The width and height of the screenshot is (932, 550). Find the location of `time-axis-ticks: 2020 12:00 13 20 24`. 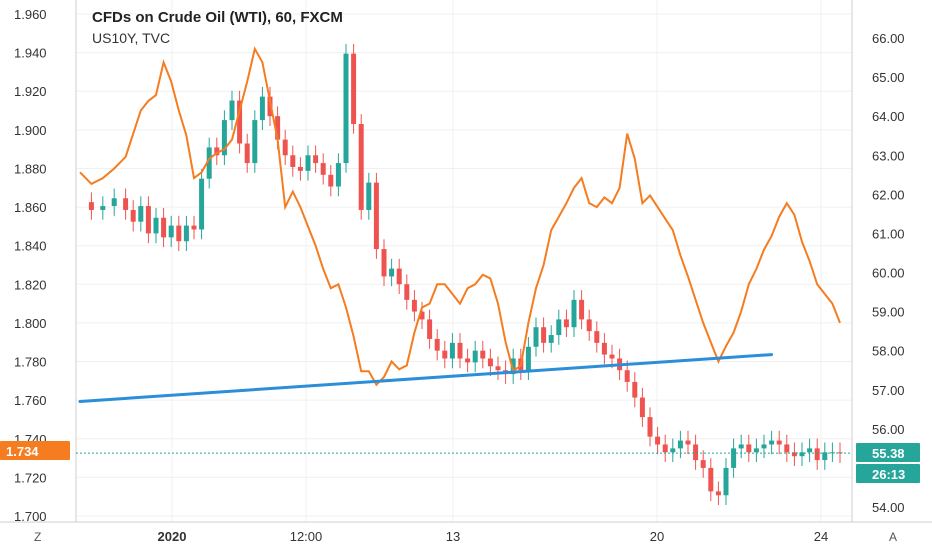

time-axis-ticks: 2020 12:00 13 20 24 is located at coordinates (493, 536).